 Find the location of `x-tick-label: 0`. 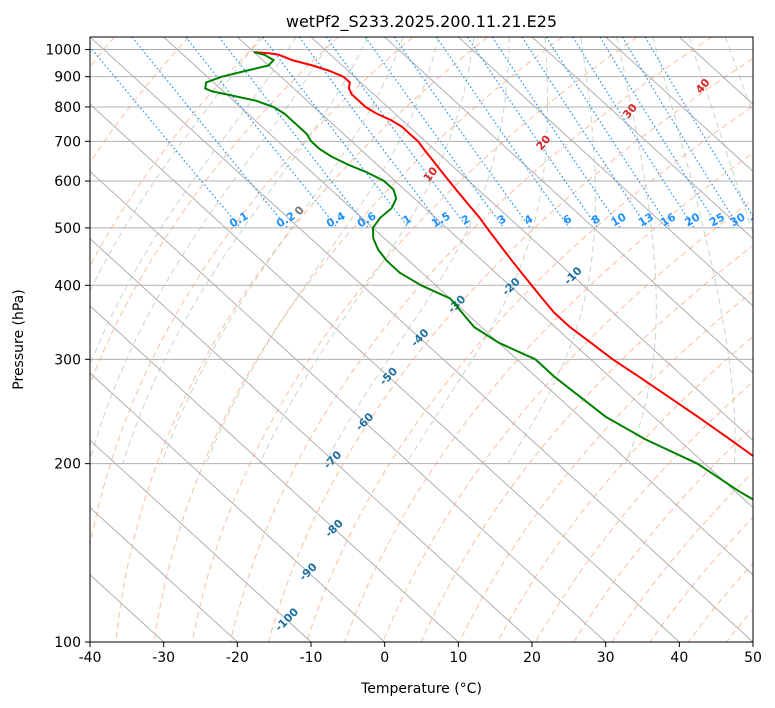

x-tick-label: 0 is located at coordinates (384, 658).